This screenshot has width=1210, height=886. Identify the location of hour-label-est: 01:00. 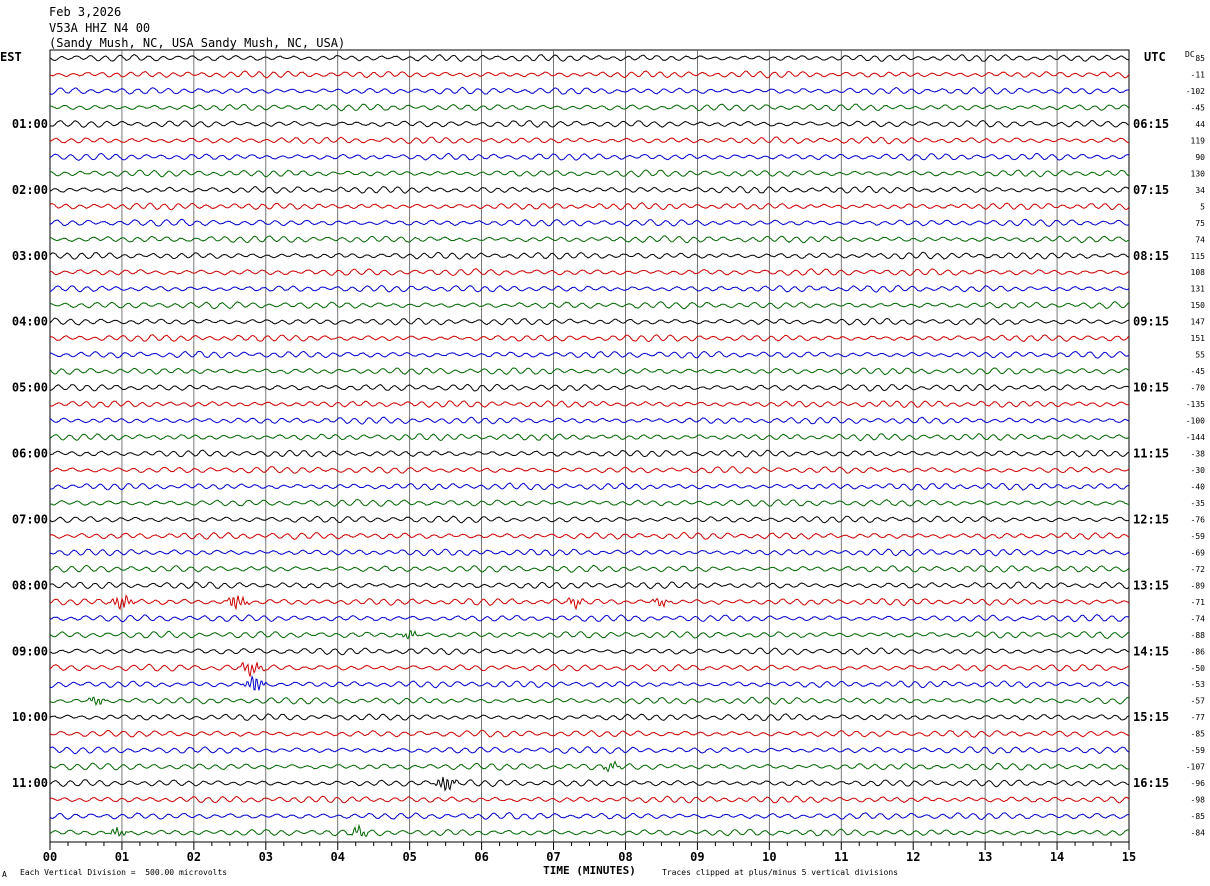
(30, 124).